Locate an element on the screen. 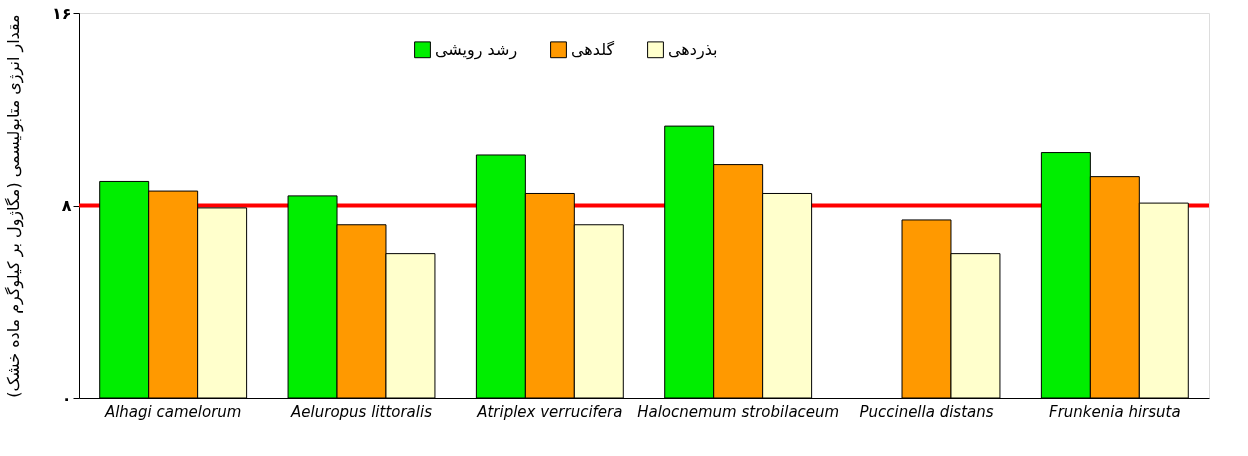  x-tick-label: Frunkenia hirsuta is located at coordinates (1115, 411).